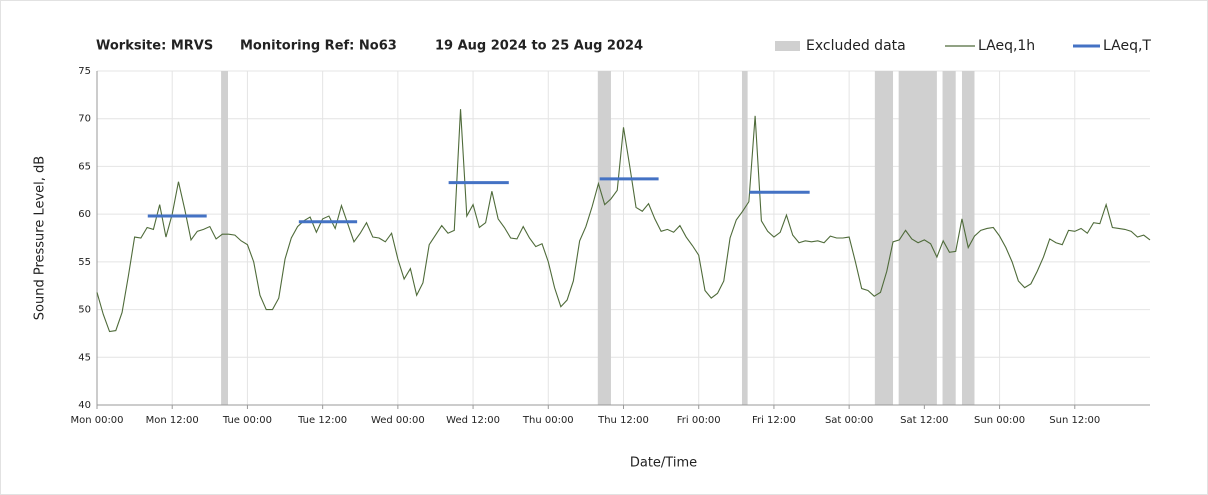 The width and height of the screenshot is (1208, 495). What do you see at coordinates (699, 420) in the screenshot?
I see `x-tick-label: Fri 00:00` at bounding box center [699, 420].